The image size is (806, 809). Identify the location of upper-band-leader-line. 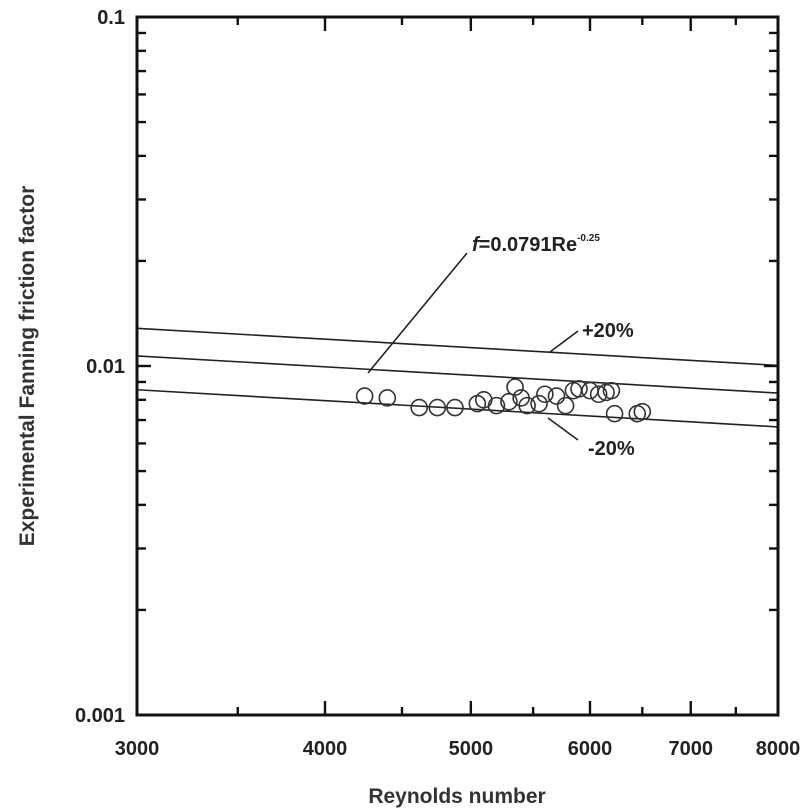
(564, 341).